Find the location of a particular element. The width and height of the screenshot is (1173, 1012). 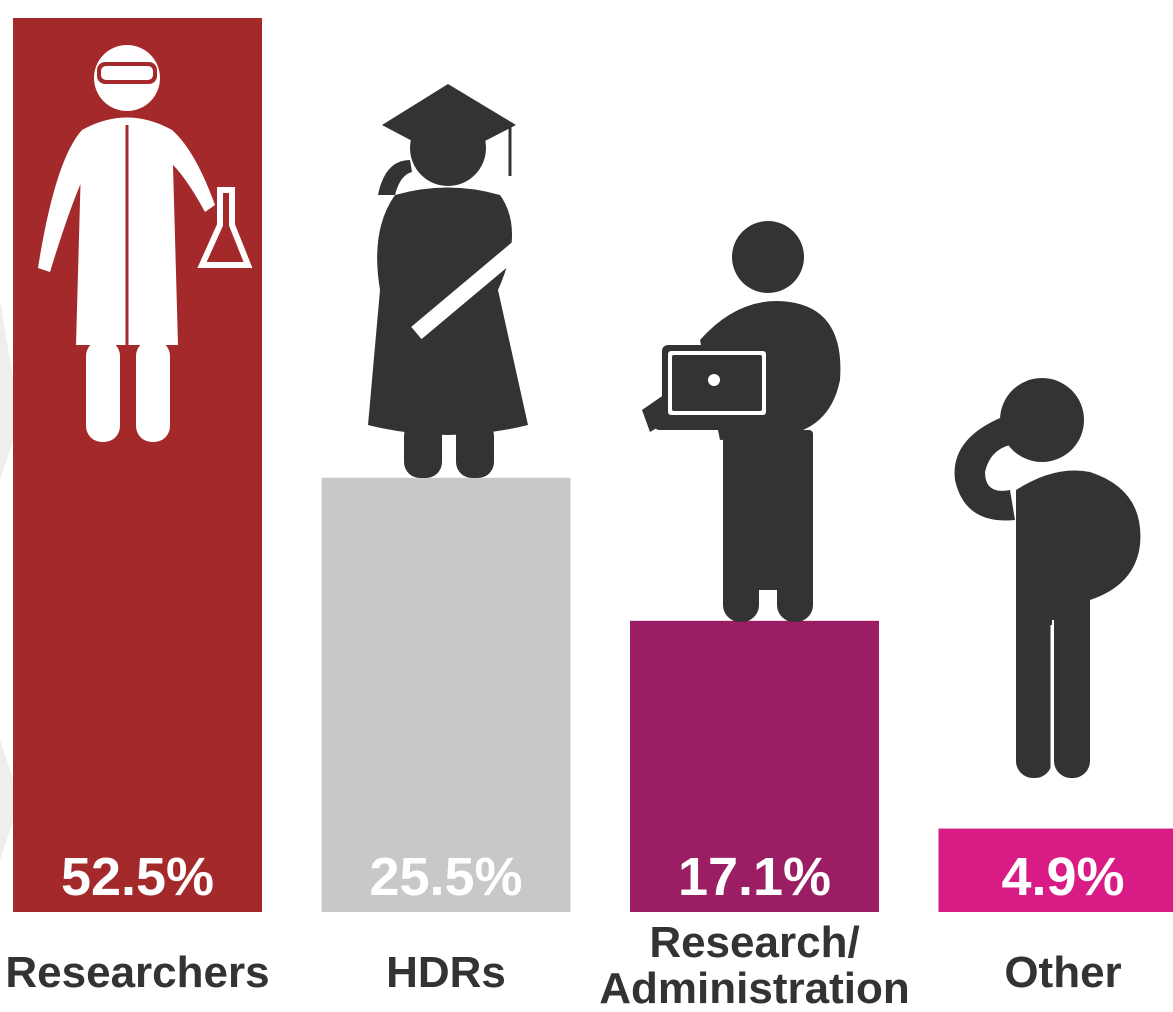

value-label: 52.5% is located at coordinates (137, 877).